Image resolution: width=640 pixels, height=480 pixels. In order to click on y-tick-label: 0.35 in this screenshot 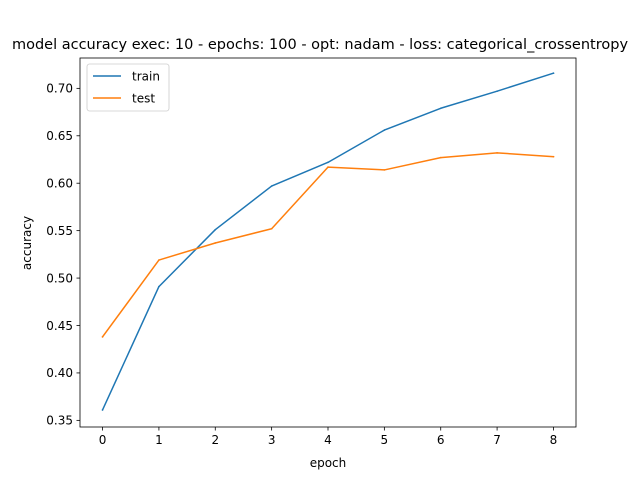, I will do `click(59, 421)`.